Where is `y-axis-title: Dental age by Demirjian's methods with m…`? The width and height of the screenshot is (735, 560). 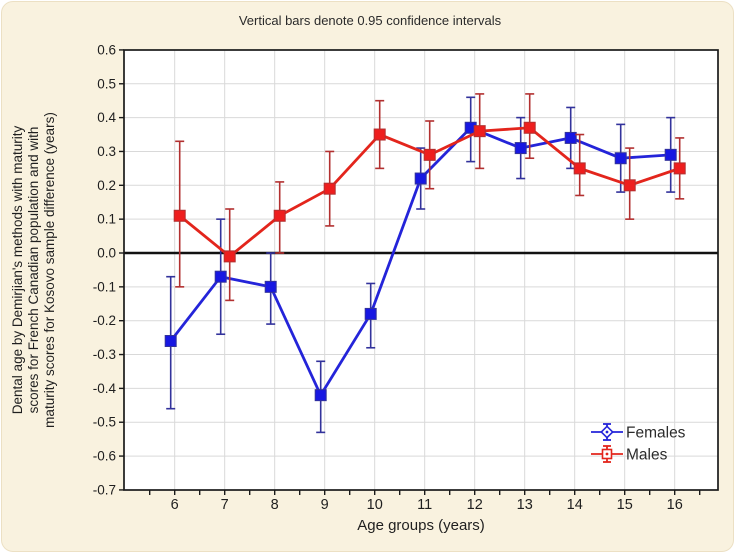 y-axis-title: Dental age by Demirjian's methods with m… is located at coordinates (33, 270).